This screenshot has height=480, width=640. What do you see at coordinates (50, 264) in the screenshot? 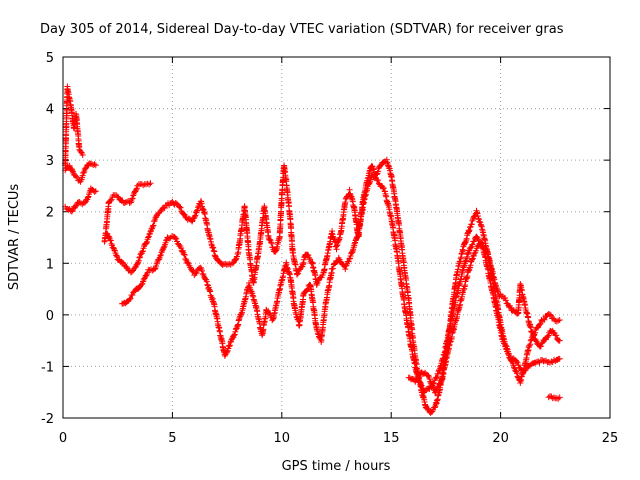
I see `y-tick-label: 1` at bounding box center [50, 264].